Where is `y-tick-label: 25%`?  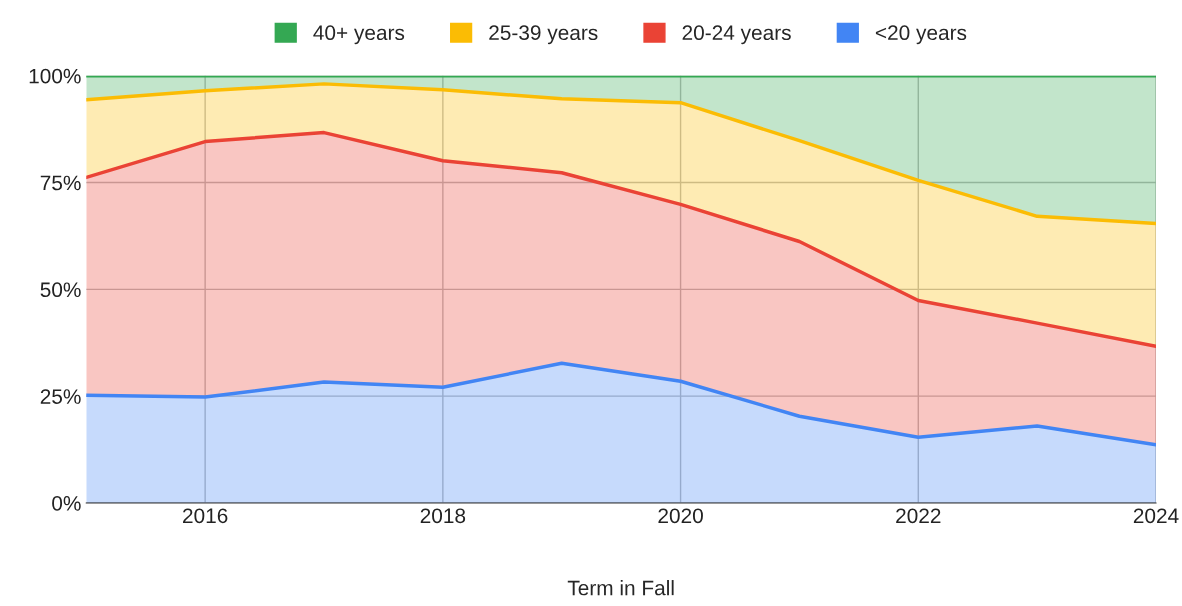 y-tick-label: 25% is located at coordinates (60, 396).